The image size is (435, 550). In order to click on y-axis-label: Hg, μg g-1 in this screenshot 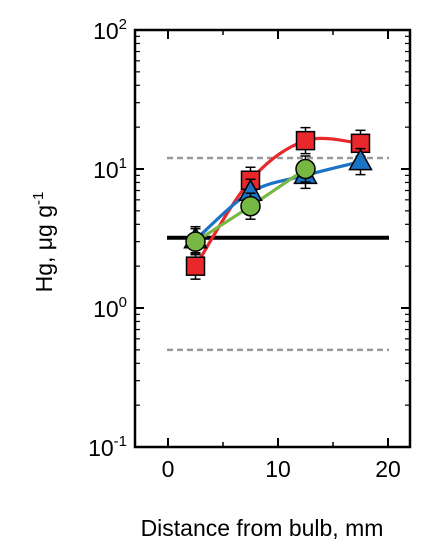, I will do `click(43, 242)`.